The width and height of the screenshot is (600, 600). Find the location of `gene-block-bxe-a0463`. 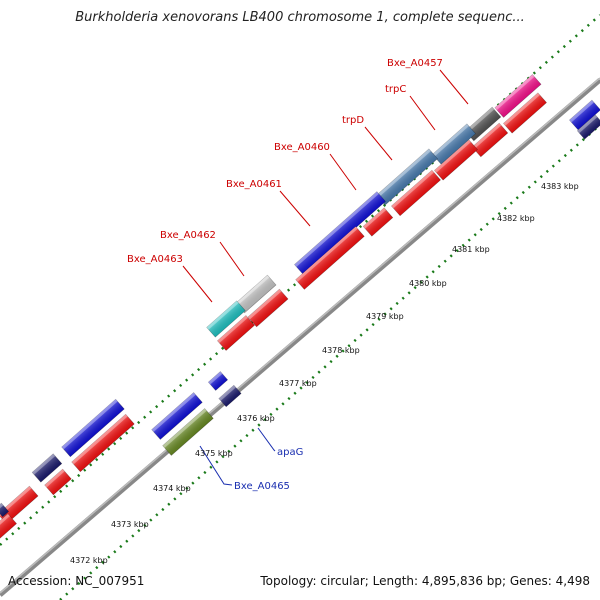

gene-block-bxe-a0463 is located at coordinates (226, 319).